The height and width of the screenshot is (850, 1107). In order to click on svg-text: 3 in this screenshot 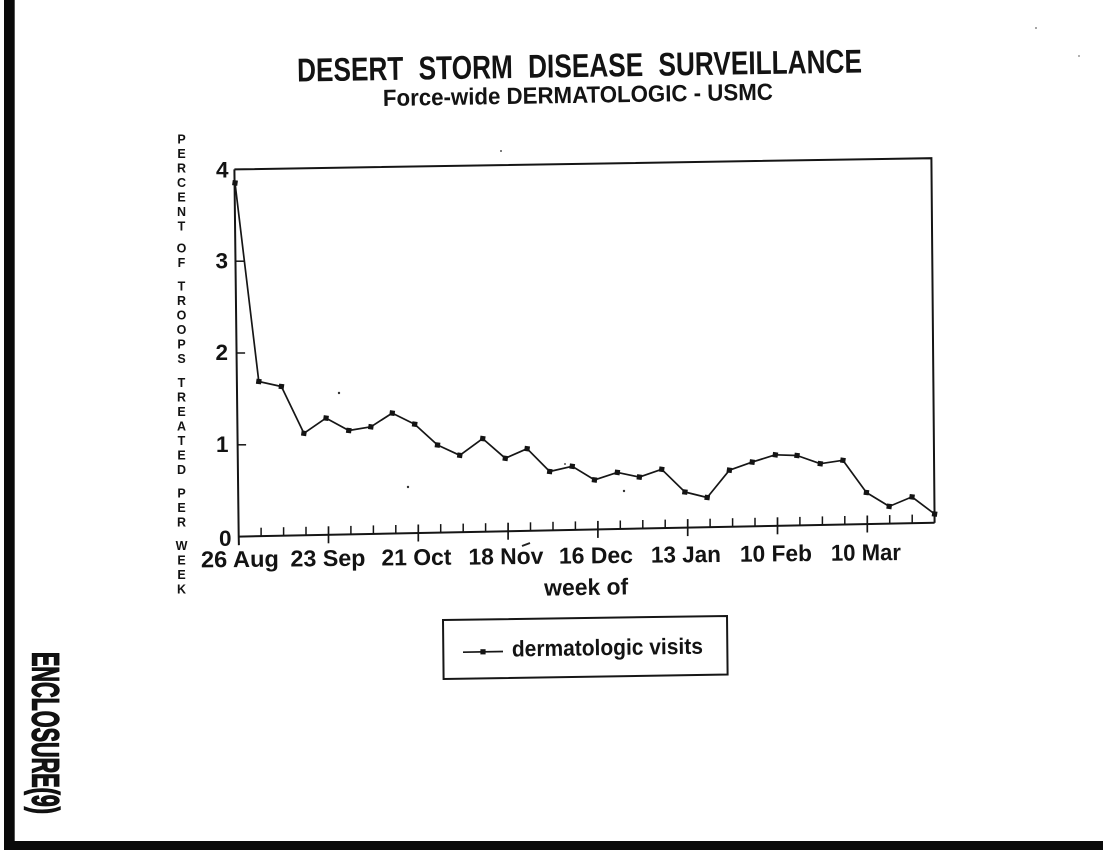, I will do `click(221, 261)`.